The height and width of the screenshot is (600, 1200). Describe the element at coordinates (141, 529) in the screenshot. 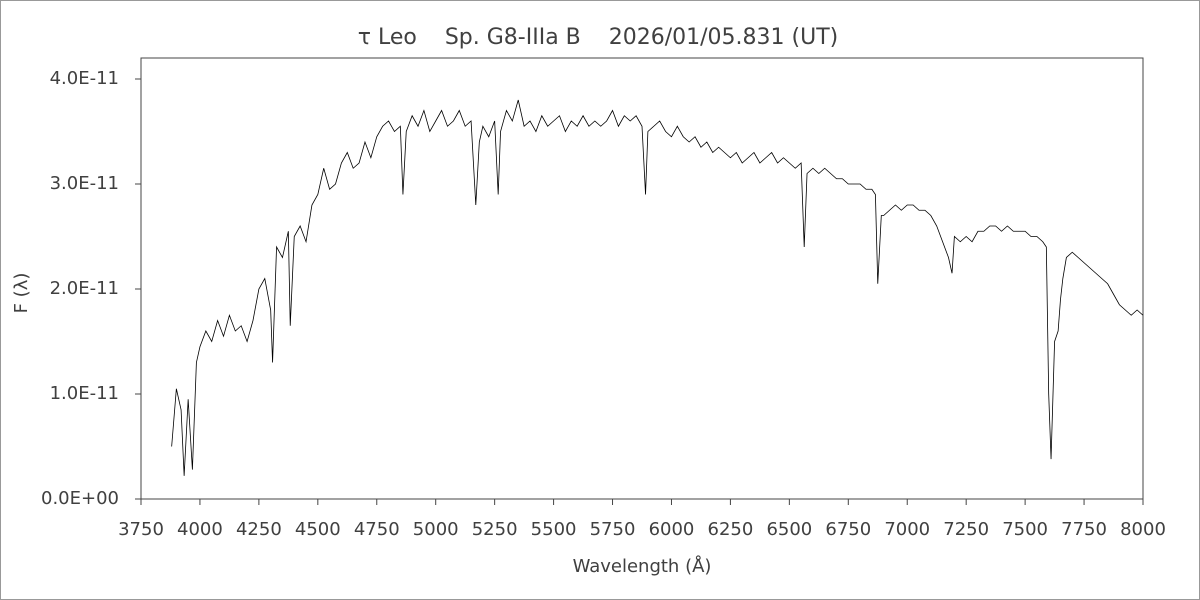

I see `x-tick-label: 3750` at that location.